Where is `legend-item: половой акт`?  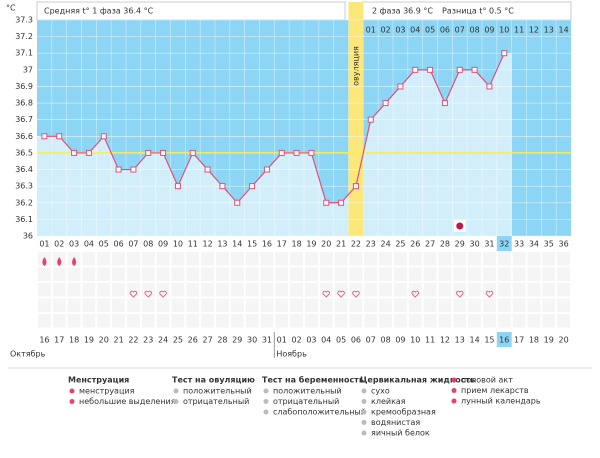 legend-item: половой акт is located at coordinates (487, 380).